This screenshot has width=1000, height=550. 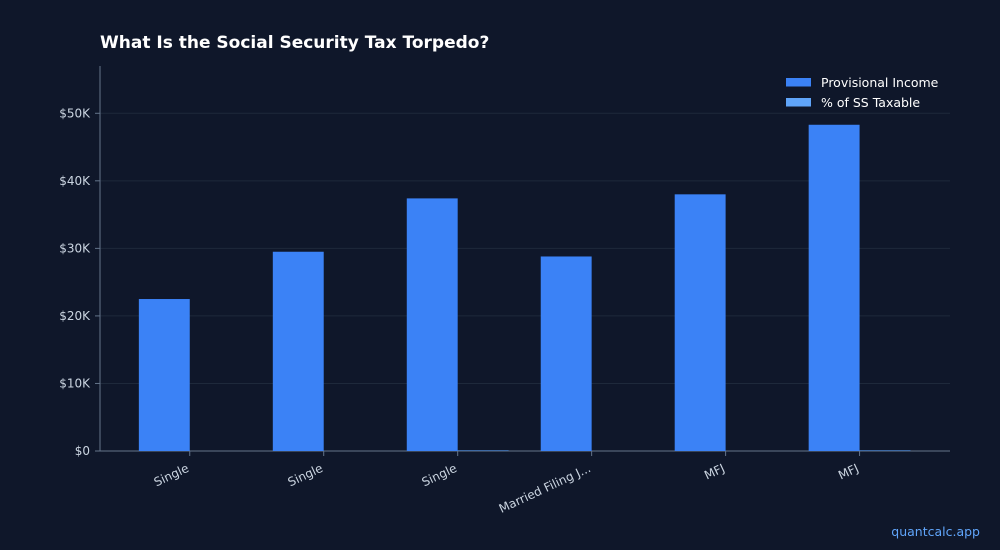 What do you see at coordinates (75, 383) in the screenshot?
I see `y-tick-label: $10K` at bounding box center [75, 383].